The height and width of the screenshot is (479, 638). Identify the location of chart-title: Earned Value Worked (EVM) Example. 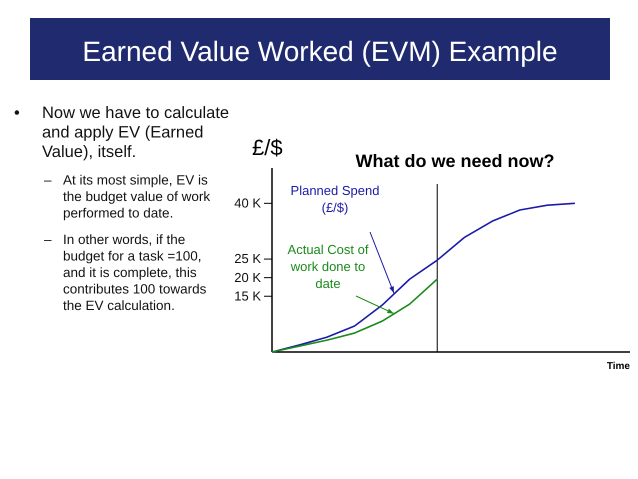
(320, 51).